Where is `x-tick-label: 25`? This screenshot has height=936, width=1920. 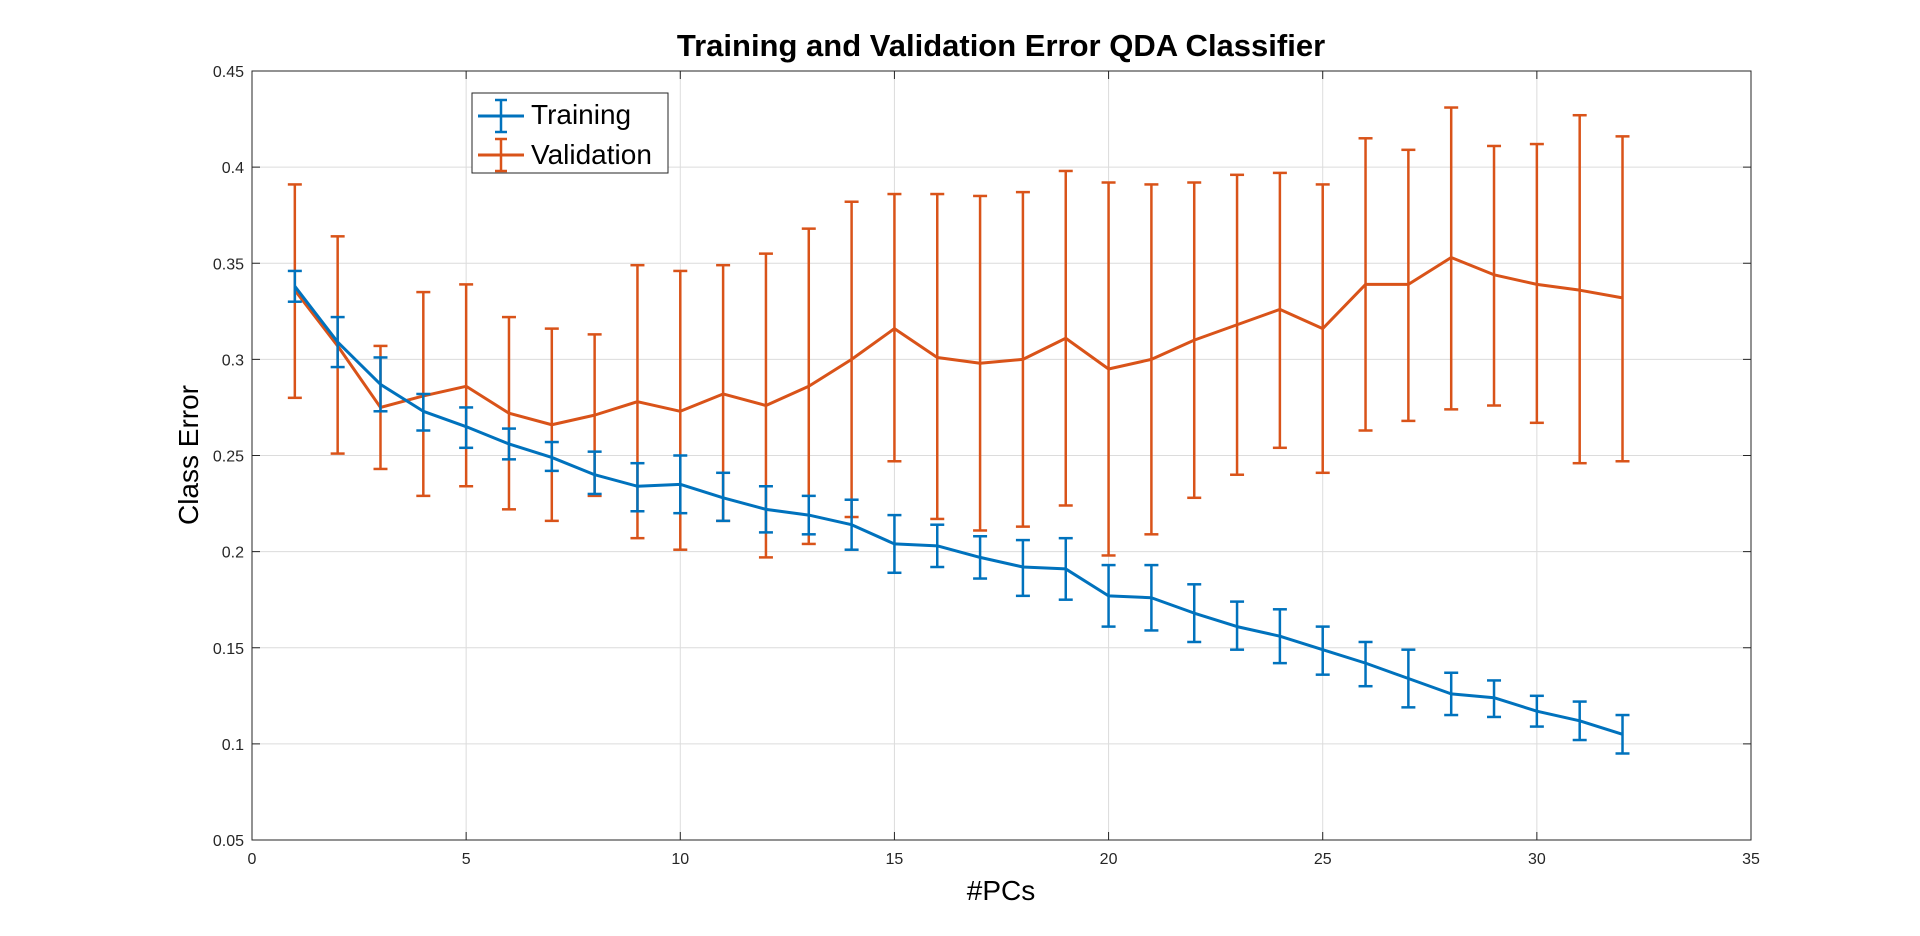 x-tick-label: 25 is located at coordinates (1323, 859).